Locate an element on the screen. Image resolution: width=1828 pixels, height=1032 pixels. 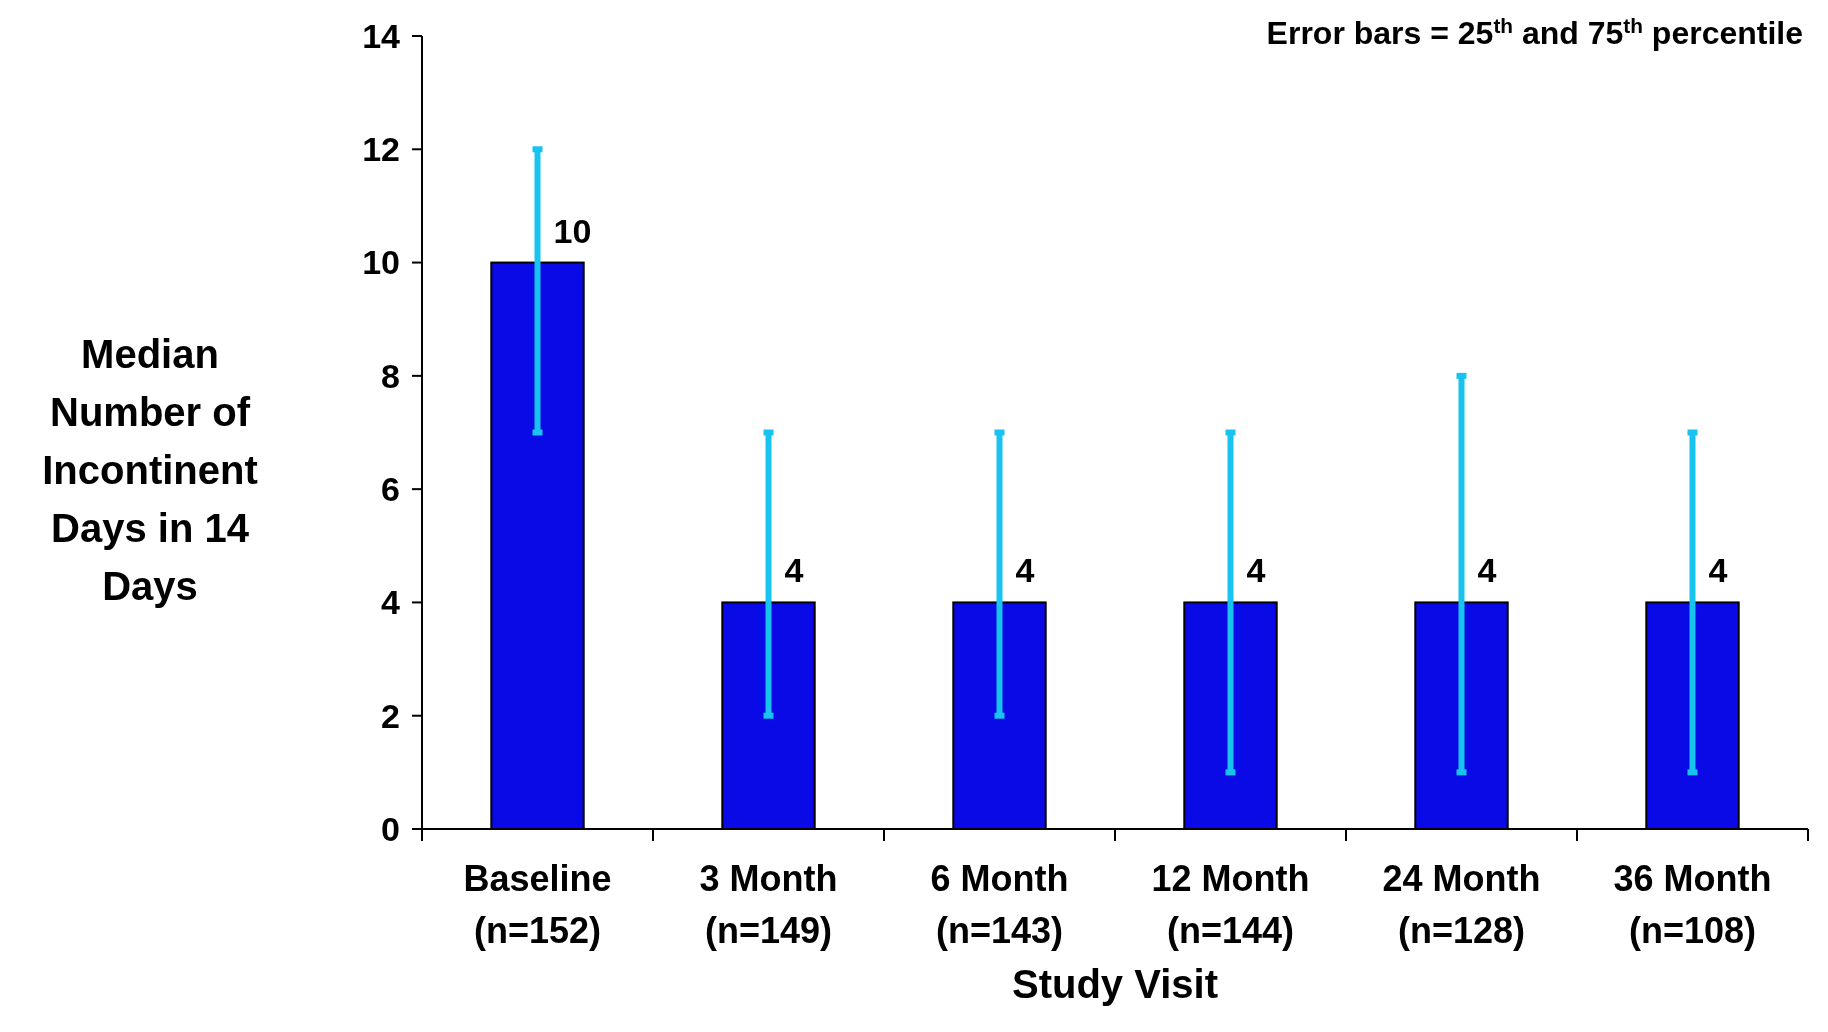
x-tick-label: 3 Month (n=149) is located at coordinates (768, 904).